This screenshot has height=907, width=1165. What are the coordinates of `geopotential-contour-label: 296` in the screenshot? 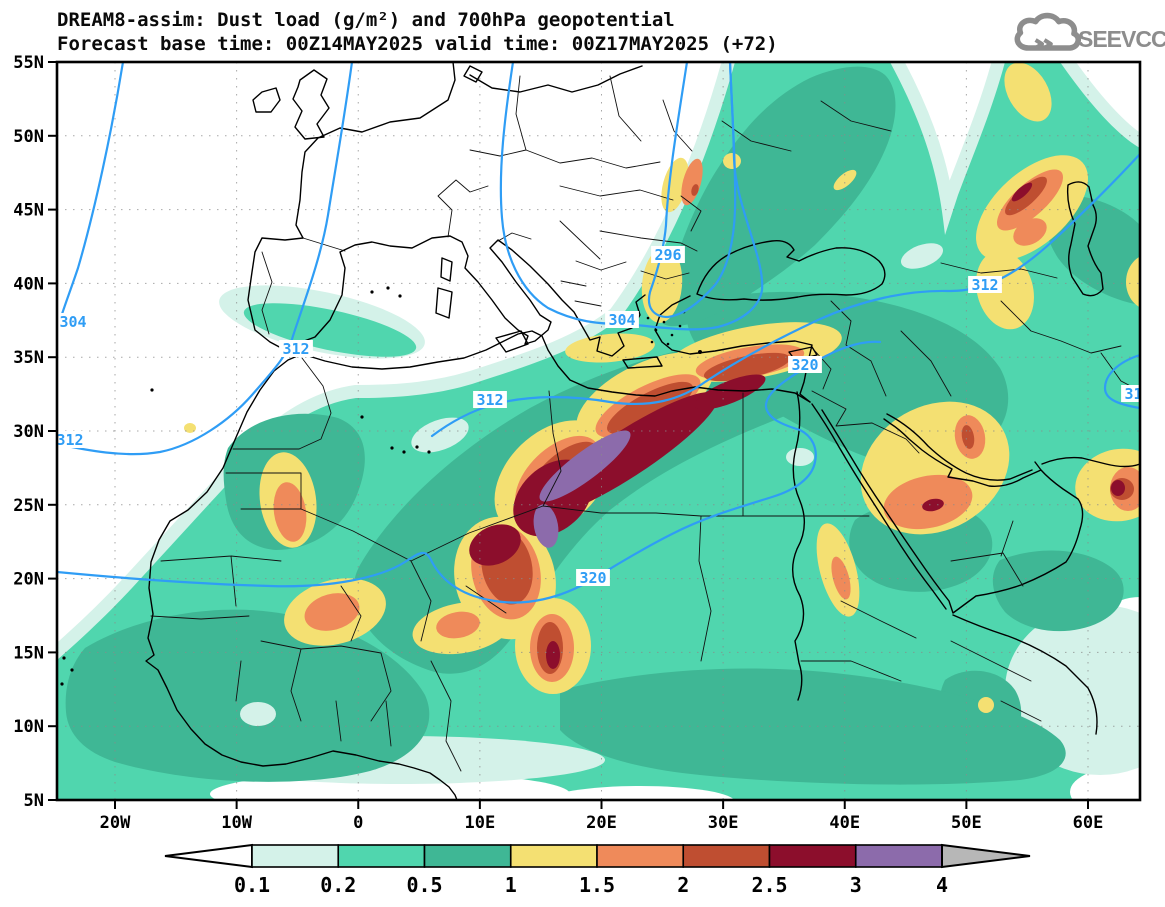 It's located at (667, 255).